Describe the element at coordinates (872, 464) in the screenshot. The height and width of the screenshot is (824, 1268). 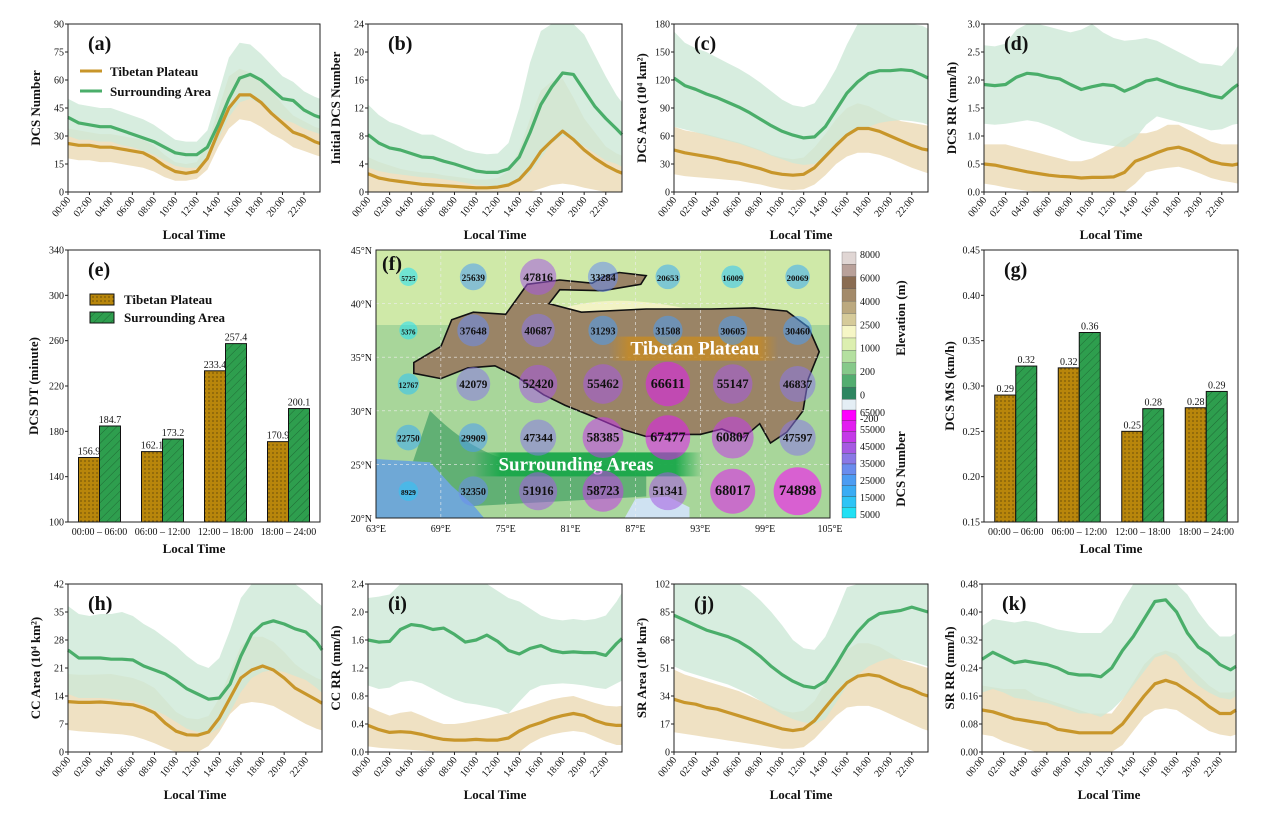
I see `dcs-tick-label: 35000` at that location.